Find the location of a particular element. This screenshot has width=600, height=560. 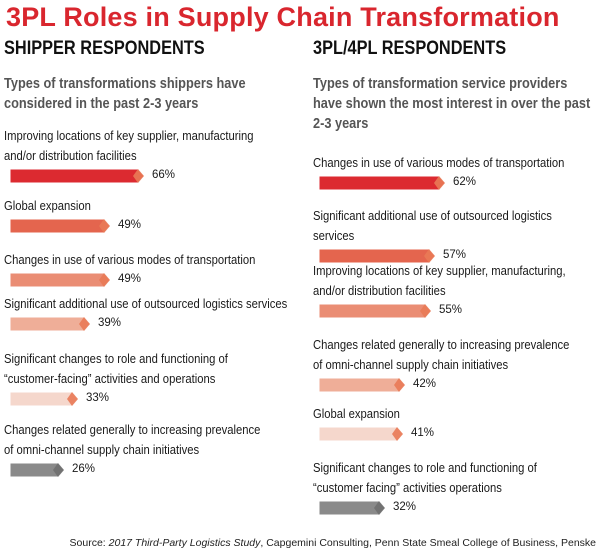

source-prefix: Source: is located at coordinates (89, 543).